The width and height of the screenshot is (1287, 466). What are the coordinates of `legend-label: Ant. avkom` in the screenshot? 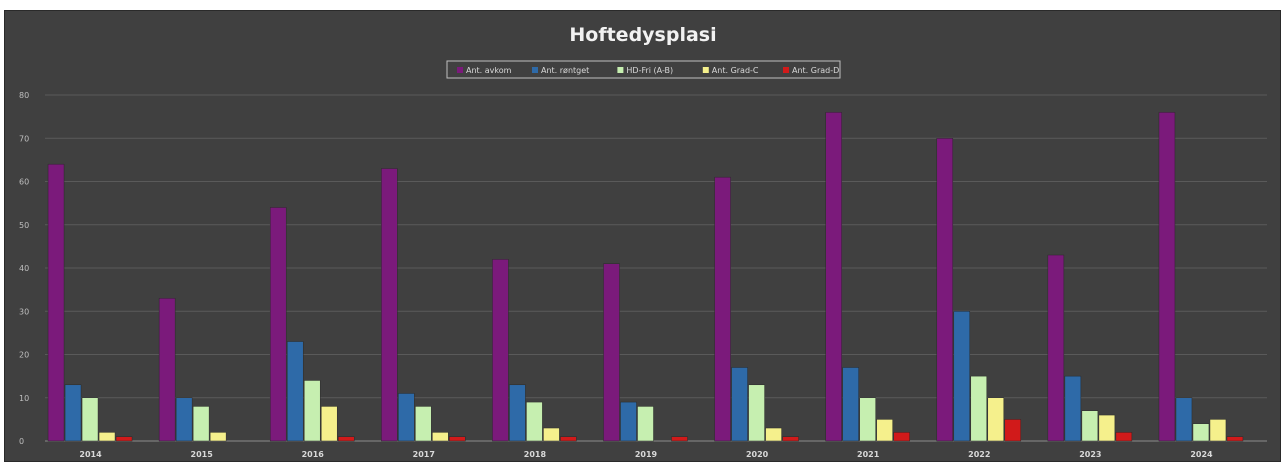 It's located at (489, 70).